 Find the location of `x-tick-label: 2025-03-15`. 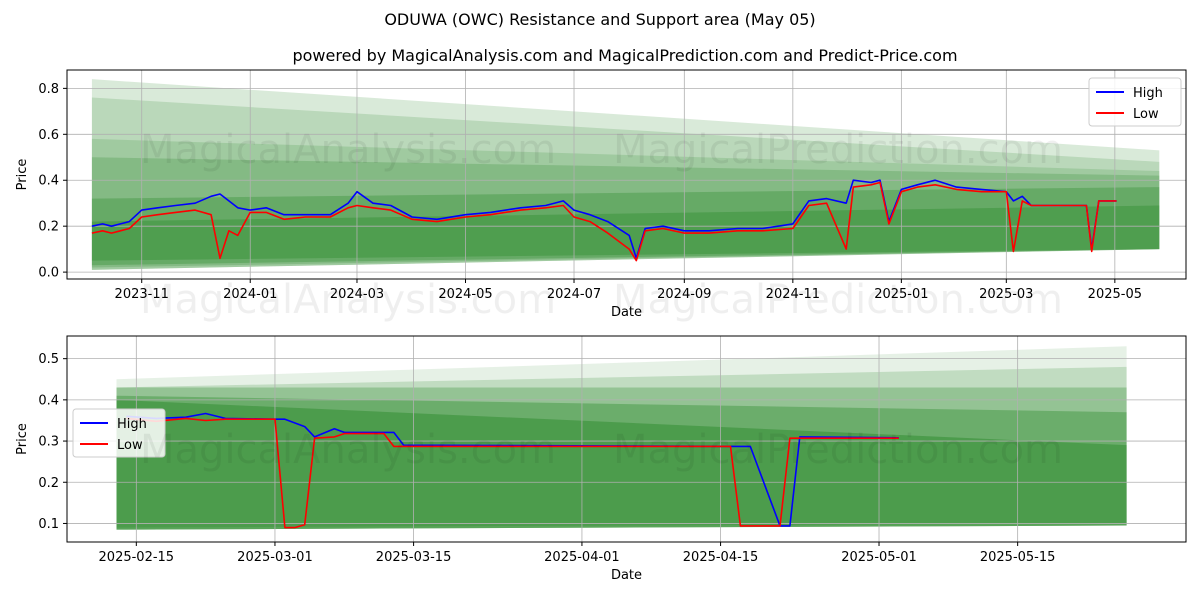

x-tick-label: 2025-03-15 is located at coordinates (414, 557).